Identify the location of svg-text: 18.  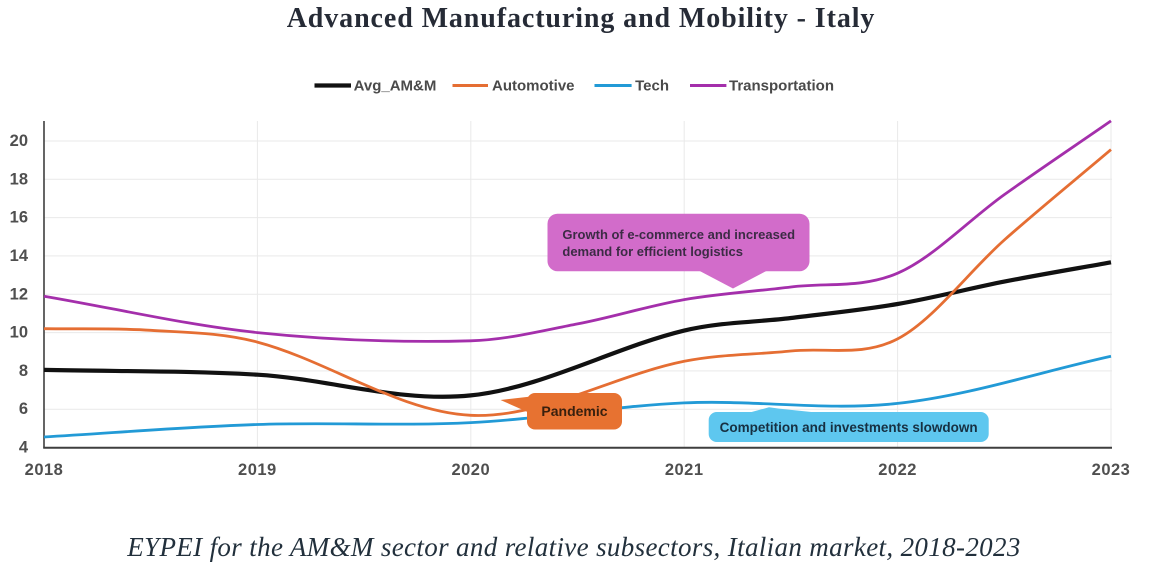
(19, 179).